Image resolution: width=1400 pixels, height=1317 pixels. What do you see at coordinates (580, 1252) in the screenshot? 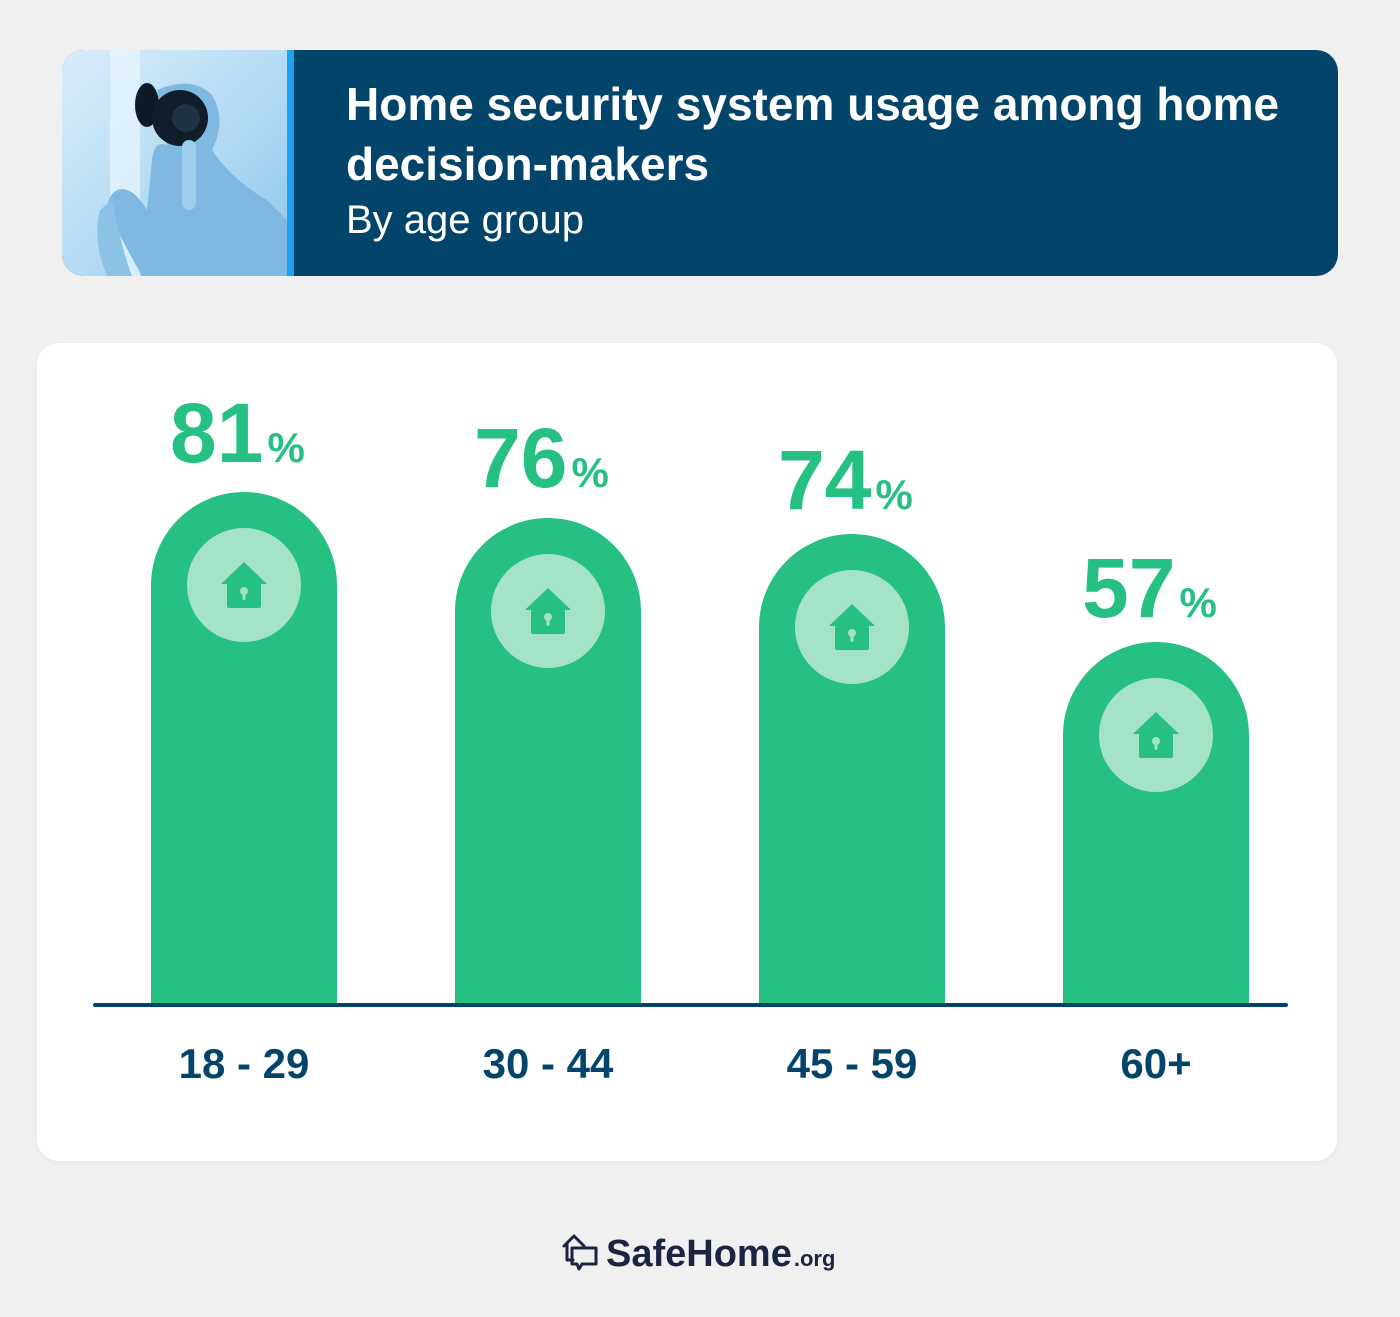
I see `house-chat-logo-icon` at bounding box center [580, 1252].